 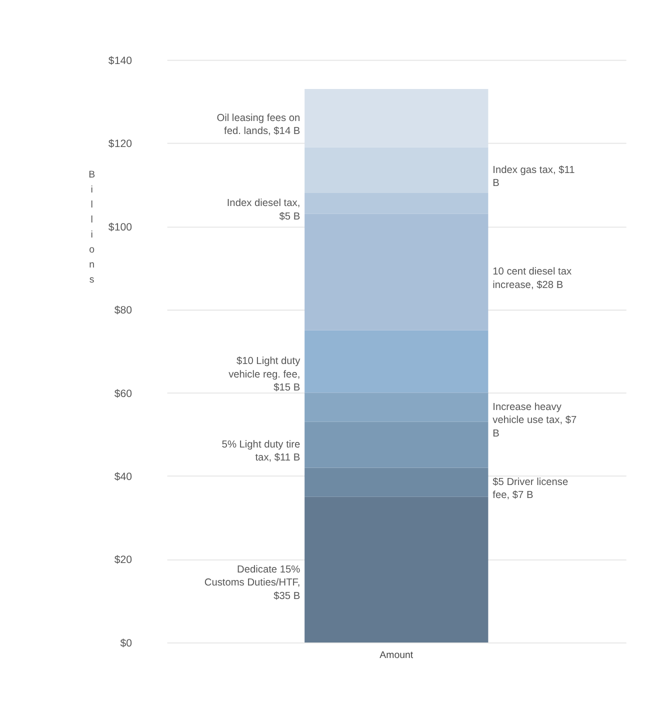 I want to click on series-label: Oil leasing fees on fed. lands, $14 B, so click(x=258, y=124).